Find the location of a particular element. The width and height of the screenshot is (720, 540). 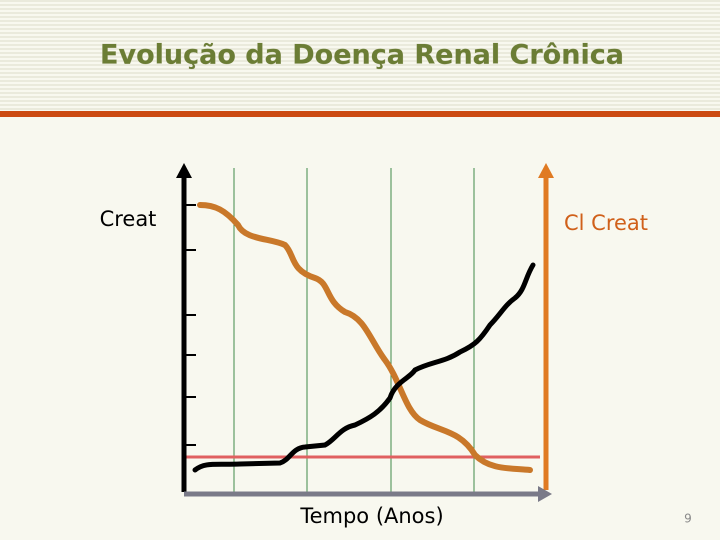

right-axis-arrow is located at coordinates (546, 170).